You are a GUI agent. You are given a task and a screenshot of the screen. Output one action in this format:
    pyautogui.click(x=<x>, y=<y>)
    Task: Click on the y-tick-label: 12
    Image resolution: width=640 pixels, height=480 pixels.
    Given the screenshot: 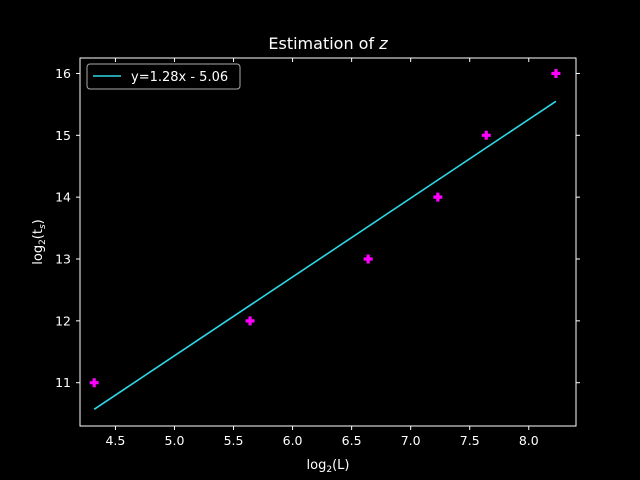 What is the action you would take?
    pyautogui.click(x=63, y=320)
    